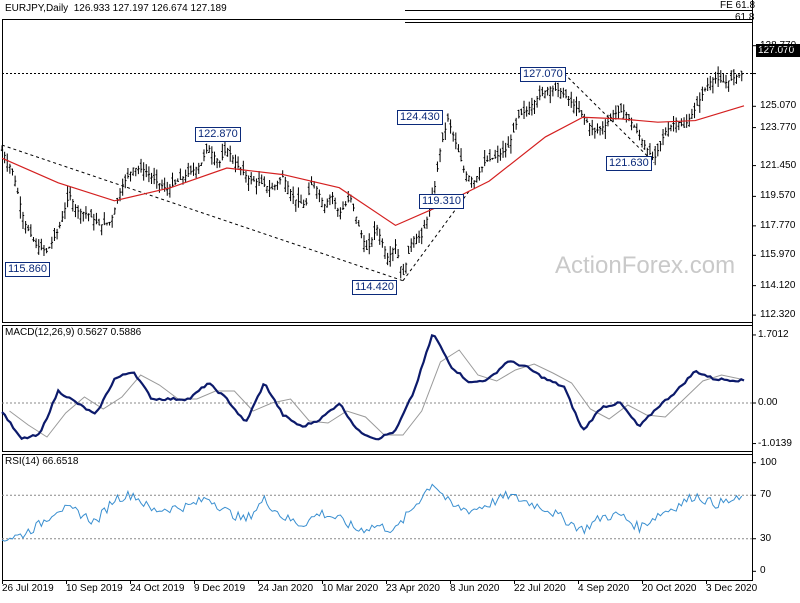  Describe the element at coordinates (778, 315) in the screenshot. I see `price-tick-label: 112.320` at that location.